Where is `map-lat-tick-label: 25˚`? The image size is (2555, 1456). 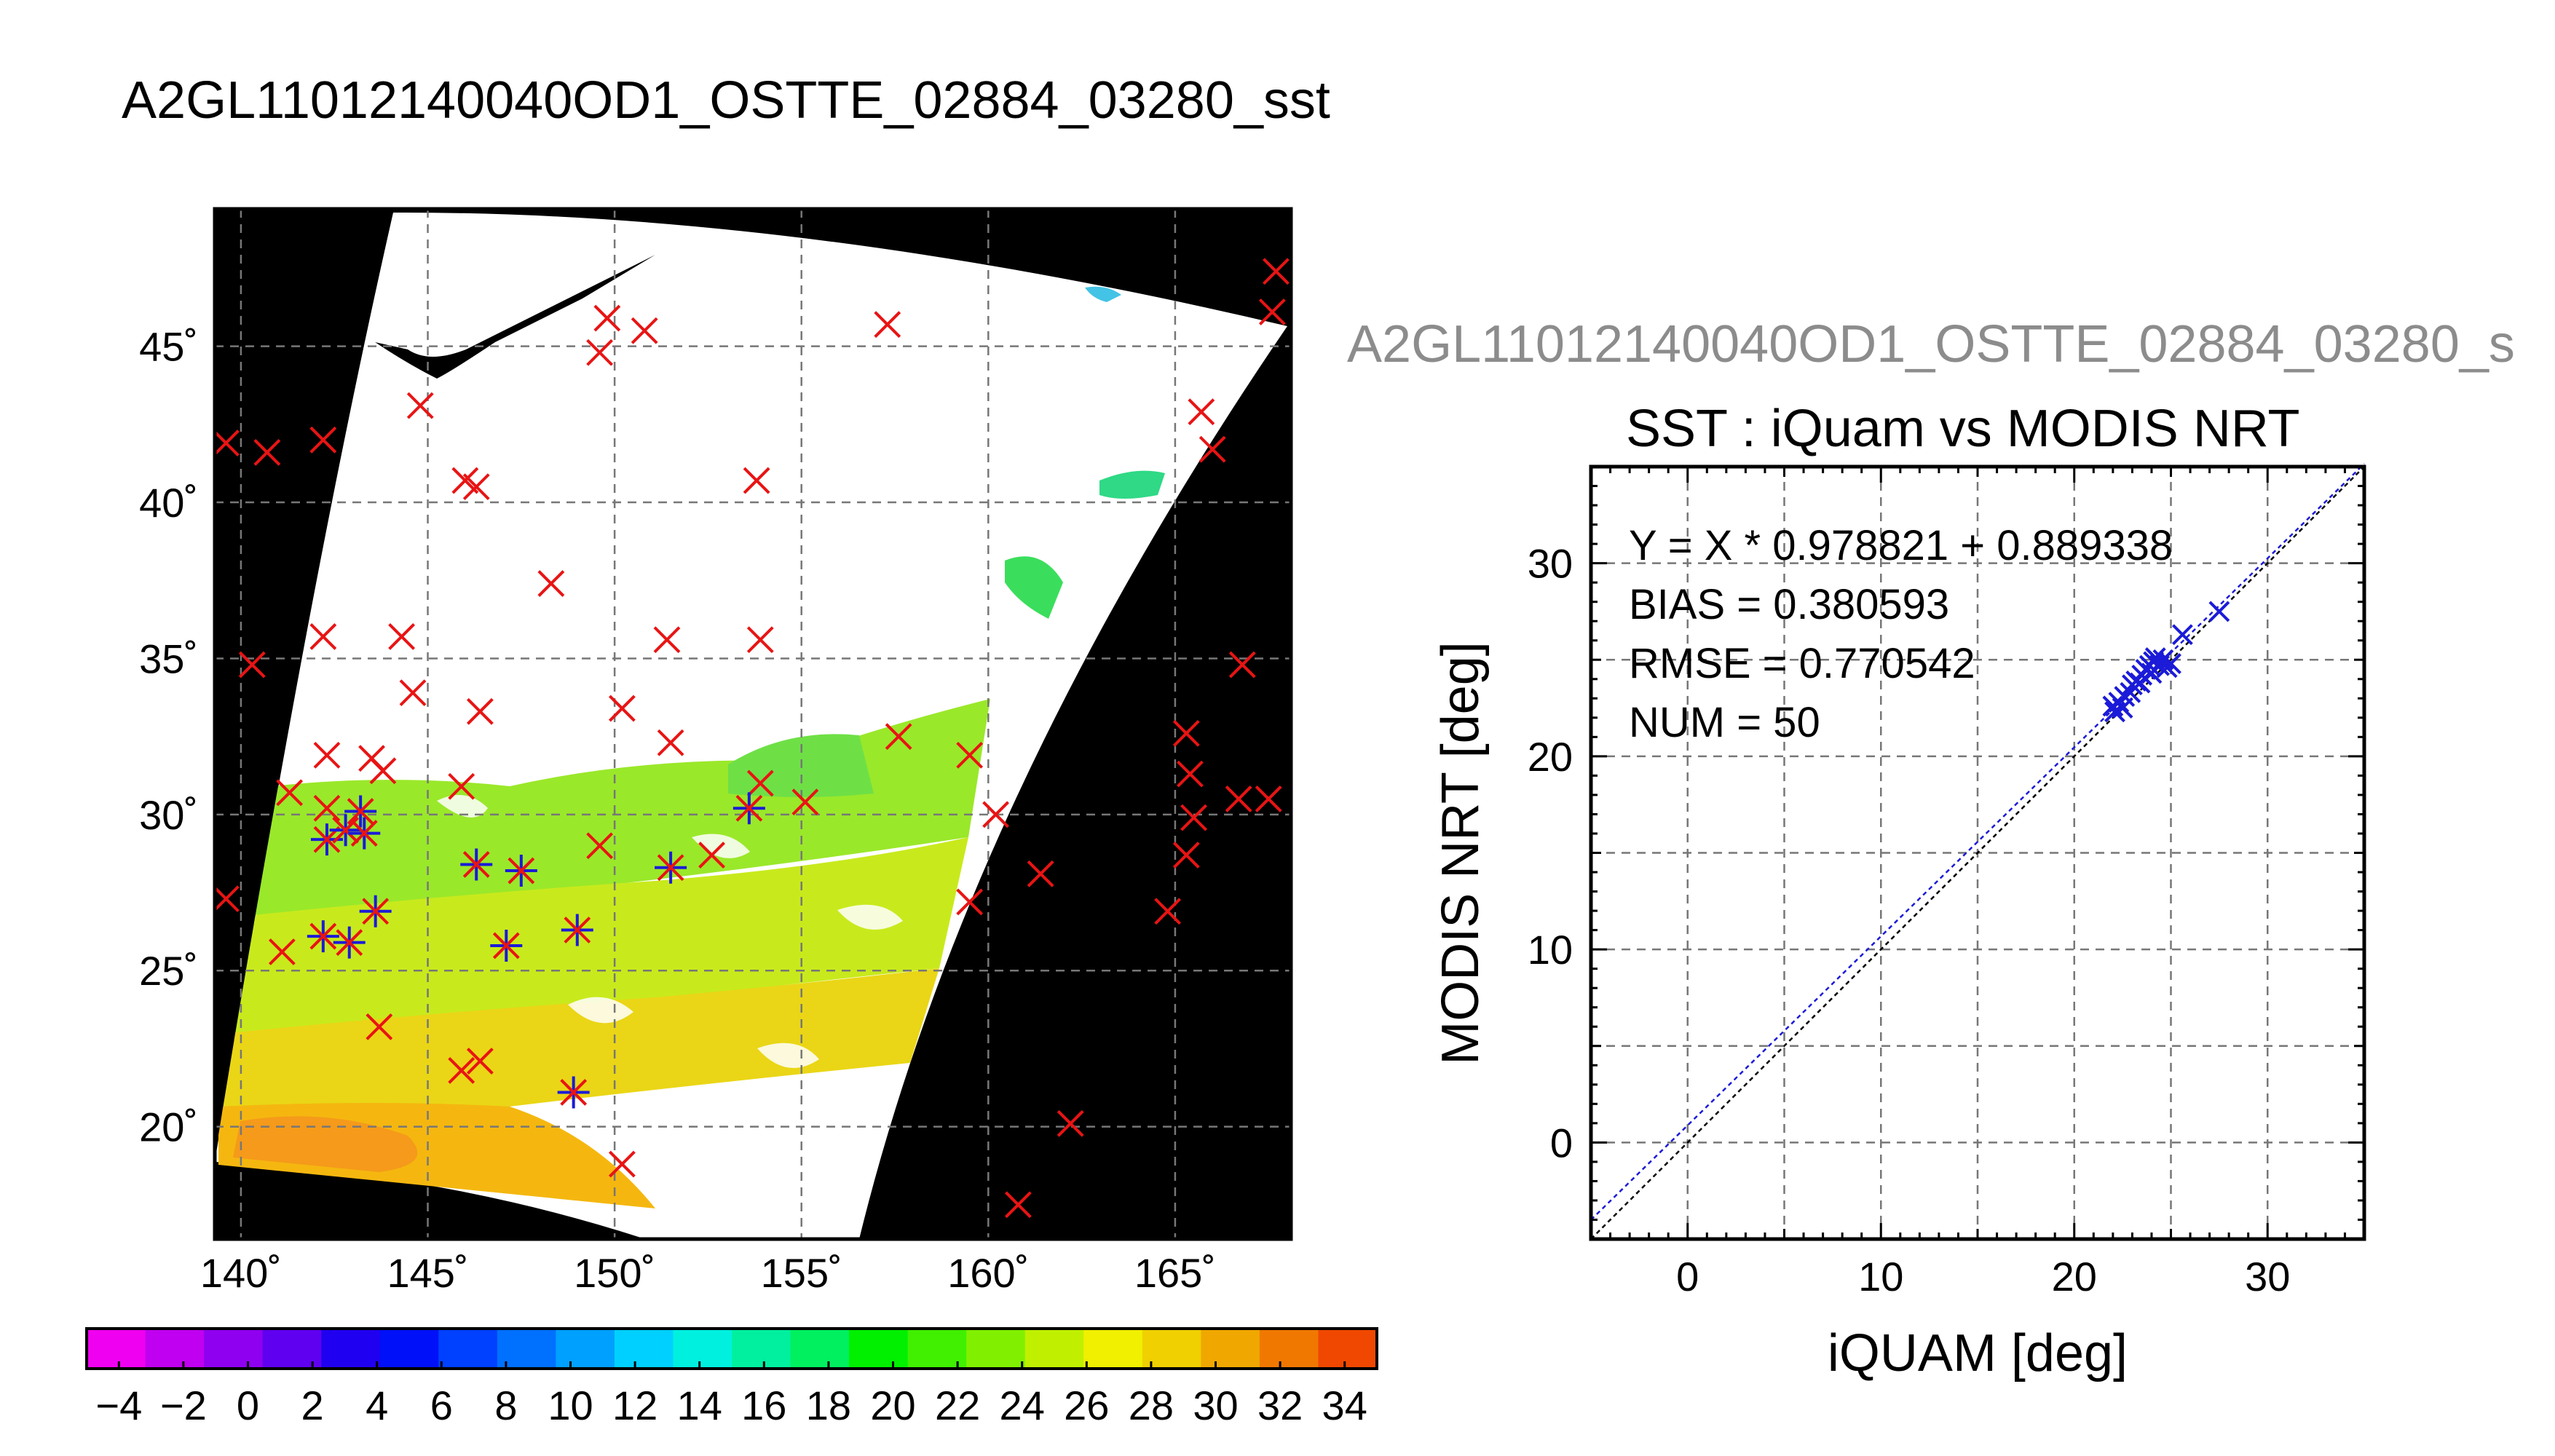 map-lat-tick-label: 25˚ is located at coordinates (168, 971).